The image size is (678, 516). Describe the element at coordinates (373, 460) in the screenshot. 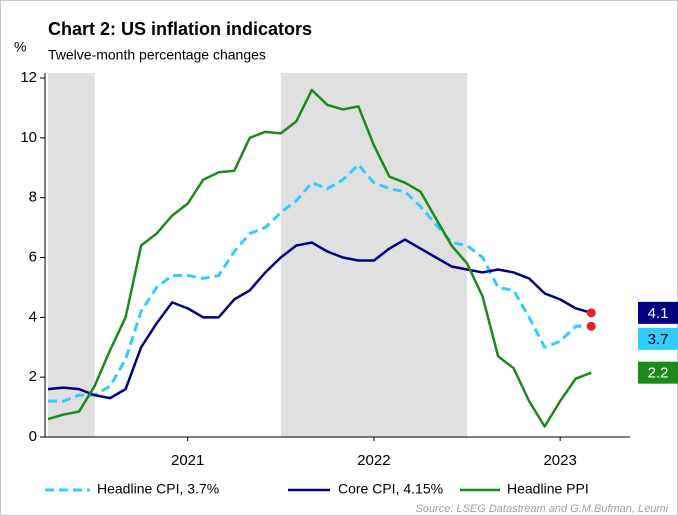

I see `x-tick-label: 2022` at that location.